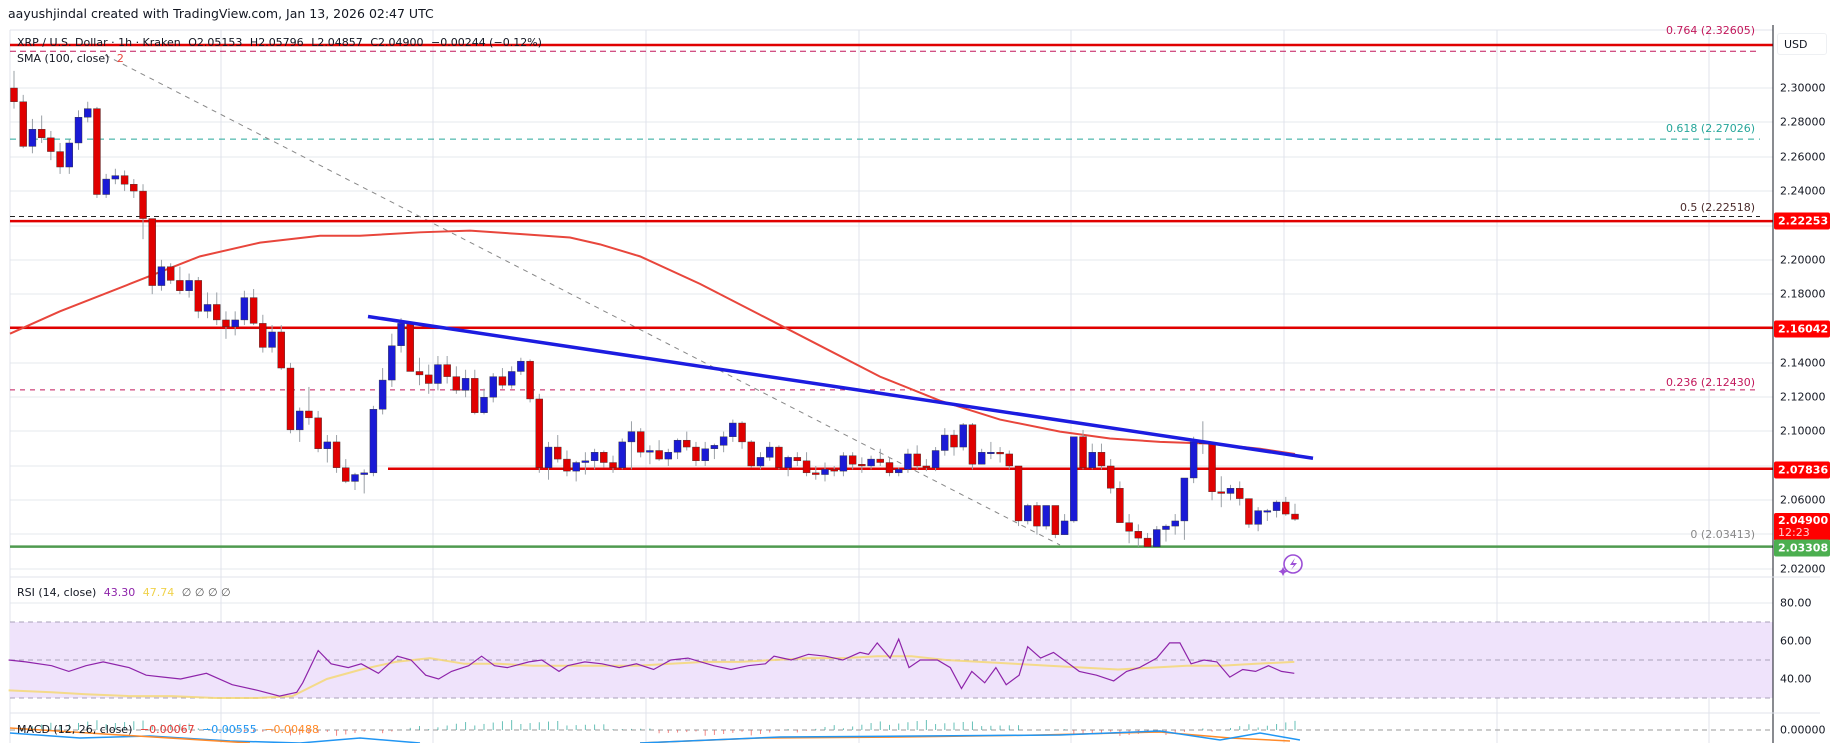  I want to click on price-tick: 2.12000, so click(1803, 397).